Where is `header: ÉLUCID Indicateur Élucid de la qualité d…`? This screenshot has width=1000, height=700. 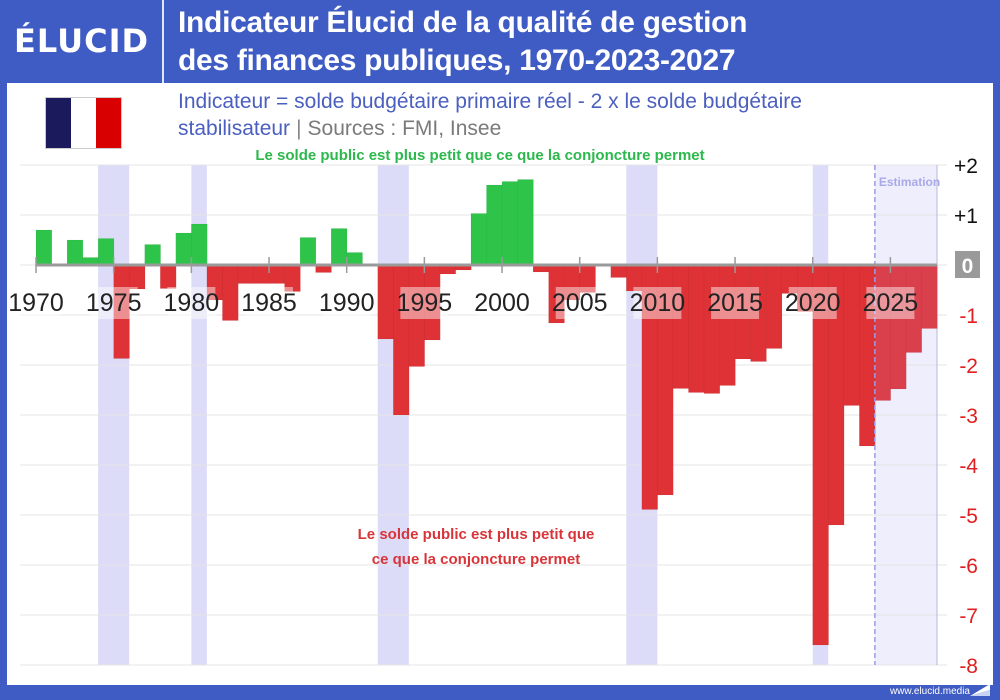 header: ÉLUCID Indicateur Élucid de la qualité d… is located at coordinates (500, 41).